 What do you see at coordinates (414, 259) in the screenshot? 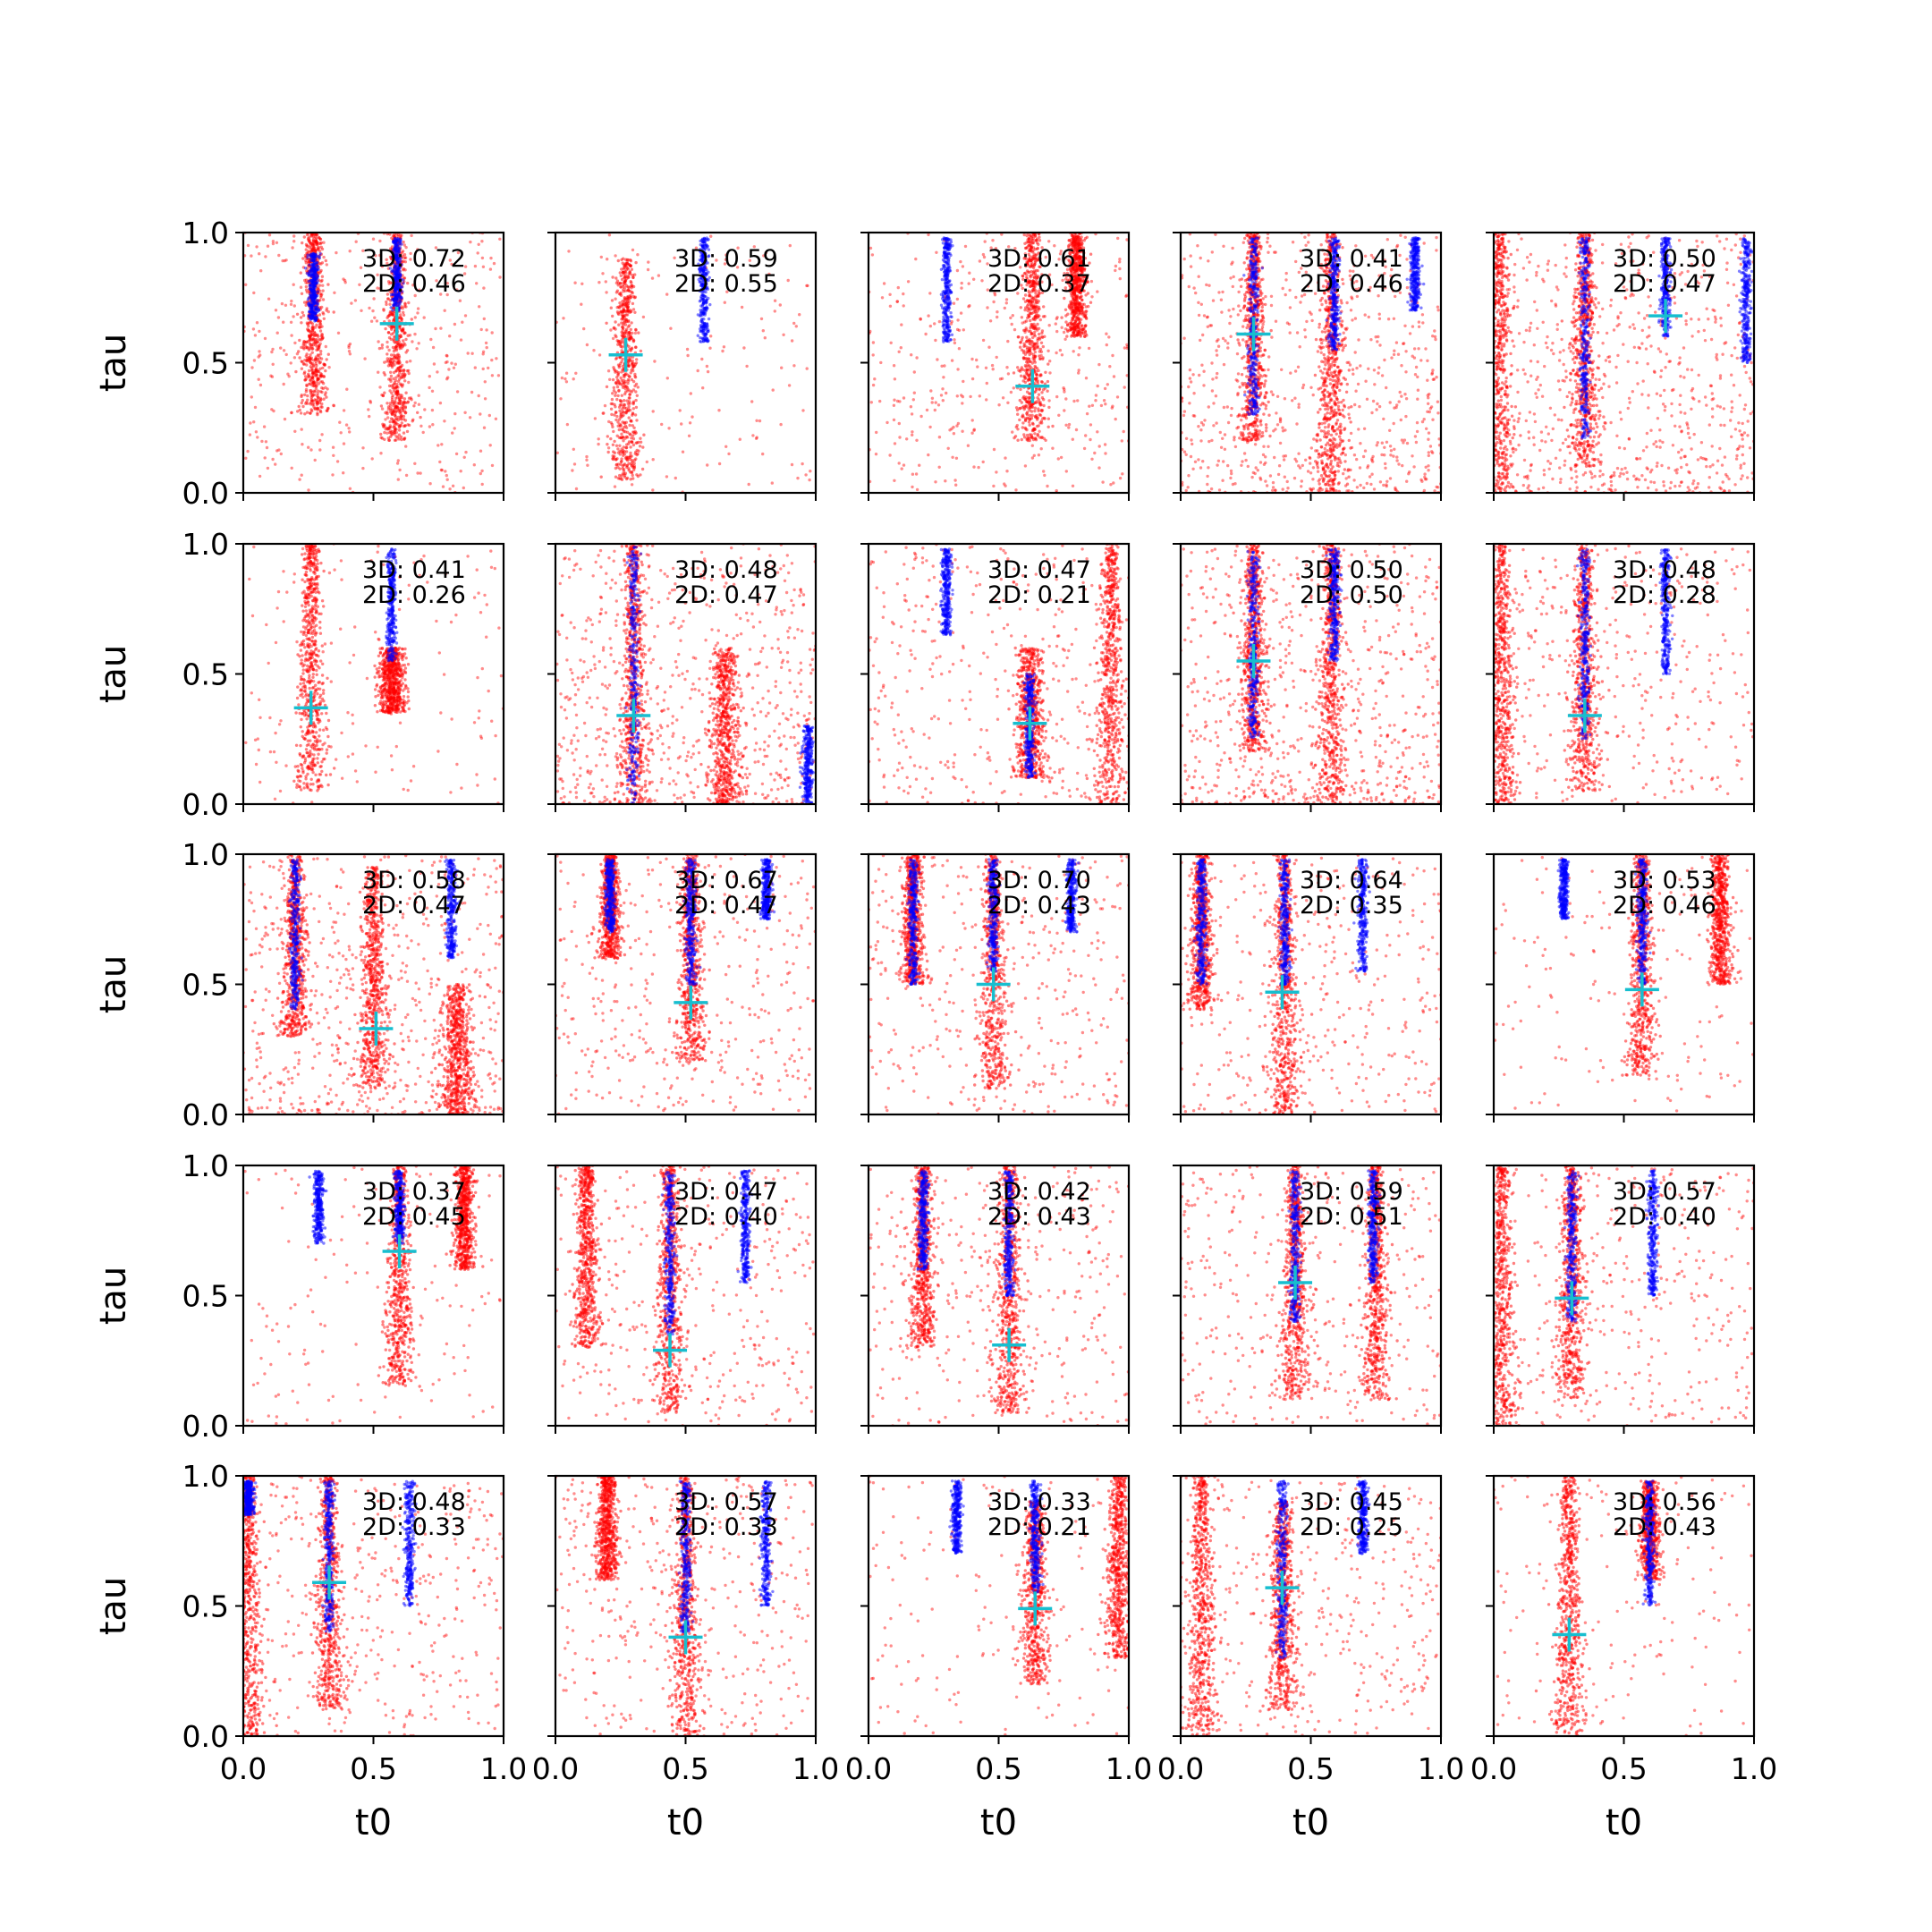
I see `annotation-3d: 3D: 0.72` at bounding box center [414, 259].